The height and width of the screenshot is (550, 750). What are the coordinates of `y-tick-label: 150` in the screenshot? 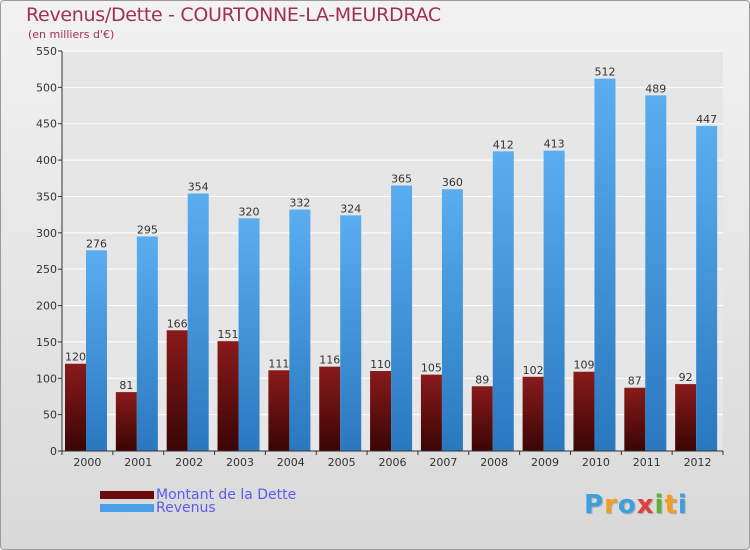 It's located at (46, 342).